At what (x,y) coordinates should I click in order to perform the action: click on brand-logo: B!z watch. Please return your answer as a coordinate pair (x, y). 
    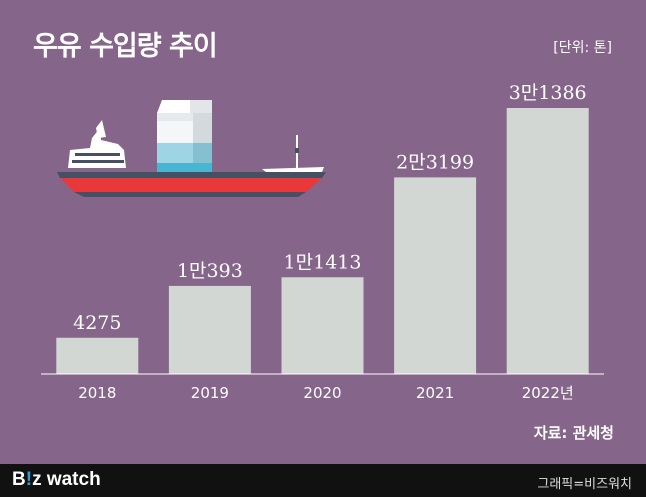
    Looking at the image, I should click on (56, 480).